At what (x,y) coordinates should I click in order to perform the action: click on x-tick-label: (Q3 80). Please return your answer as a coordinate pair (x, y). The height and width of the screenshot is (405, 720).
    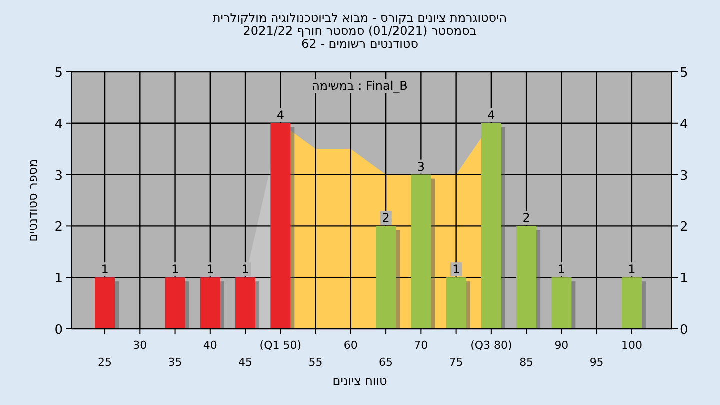
    Looking at the image, I should click on (491, 345).